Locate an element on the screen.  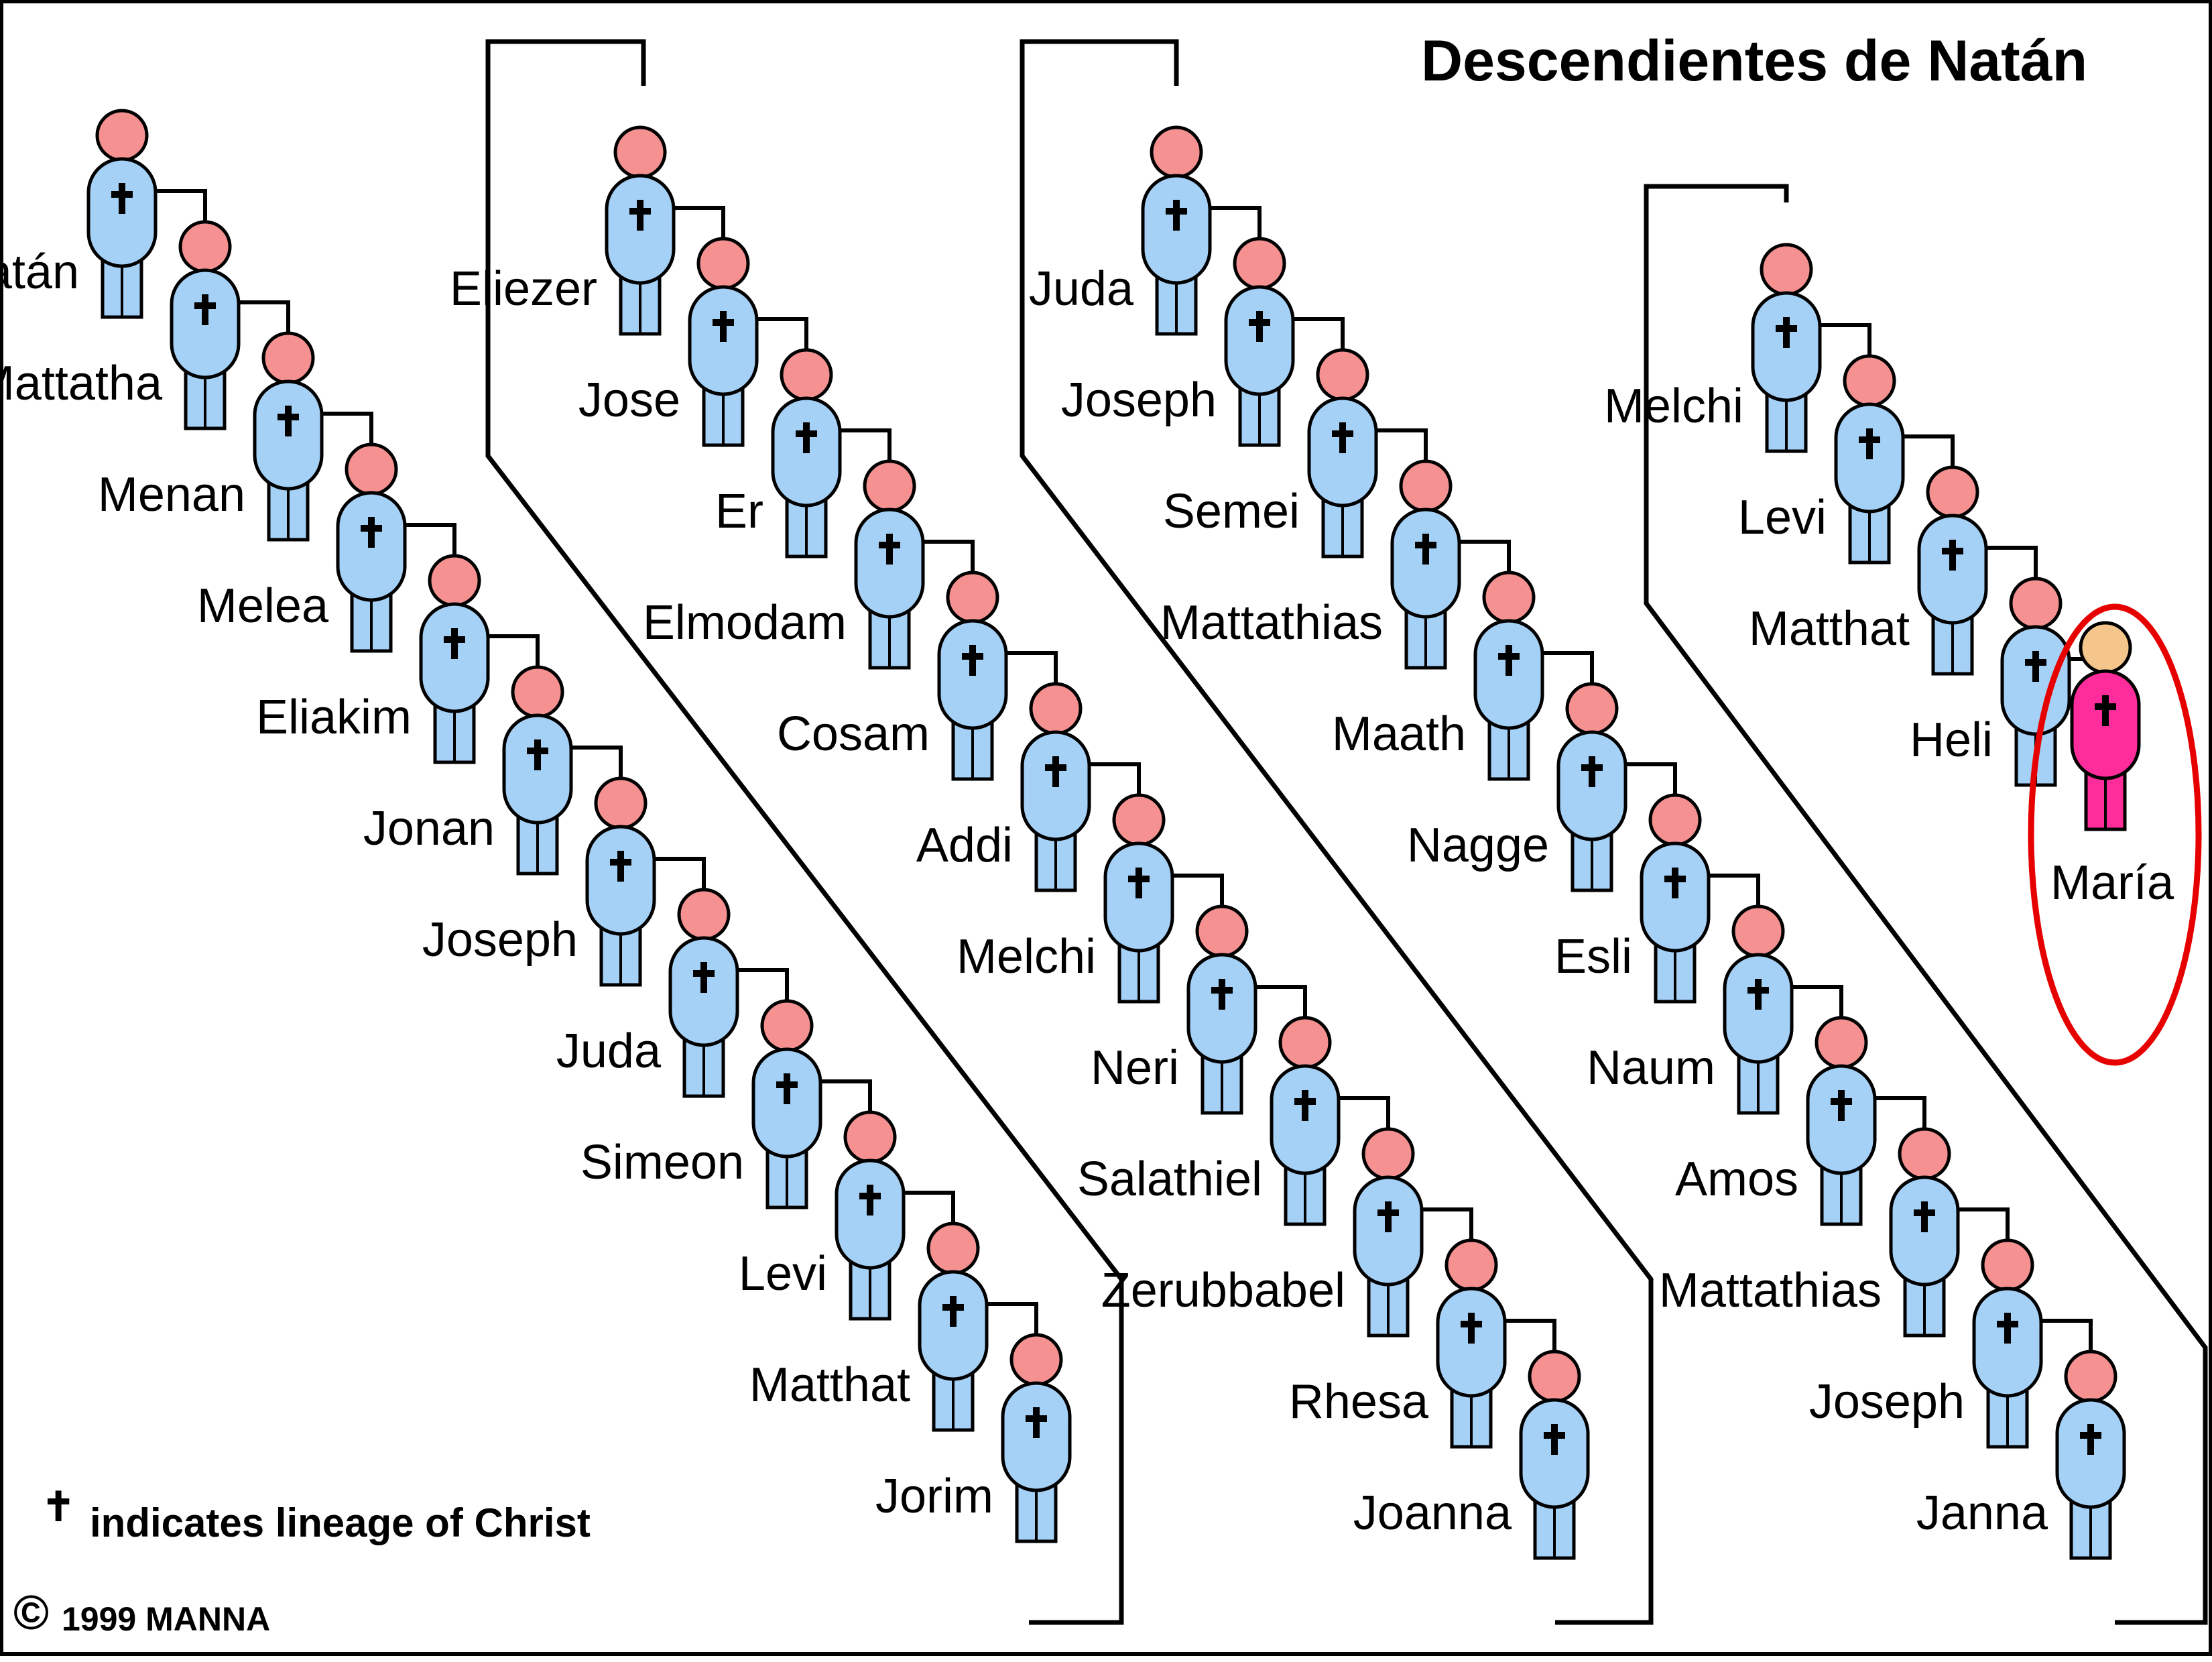
person-figure: Juda is located at coordinates (1120, 230).